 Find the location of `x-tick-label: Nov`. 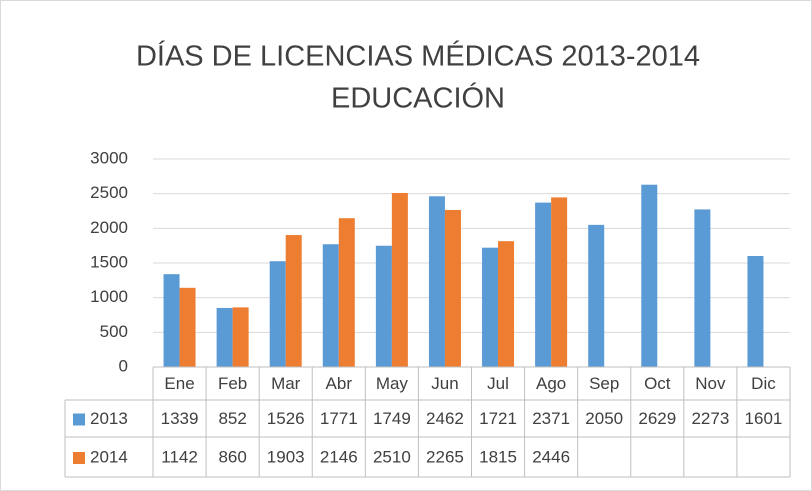

x-tick-label: Nov is located at coordinates (710, 383).